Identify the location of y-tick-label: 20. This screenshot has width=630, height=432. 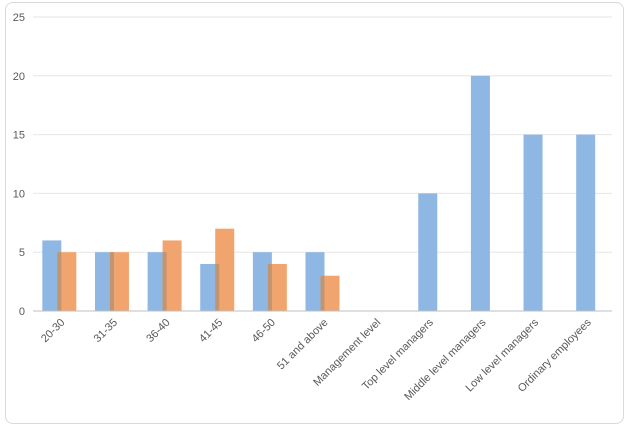
(19, 77).